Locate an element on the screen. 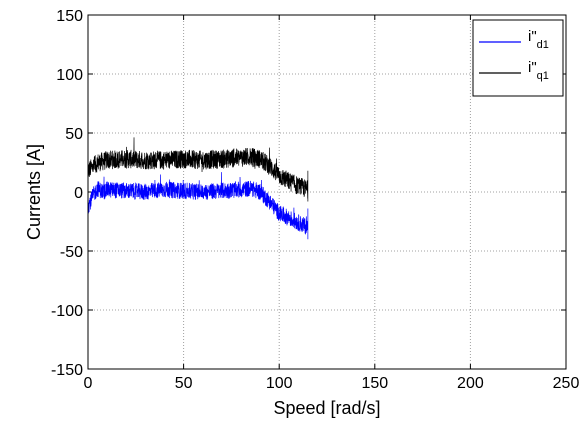 This screenshot has width=587, height=426. y-tick-label: -50 is located at coordinates (71, 252).